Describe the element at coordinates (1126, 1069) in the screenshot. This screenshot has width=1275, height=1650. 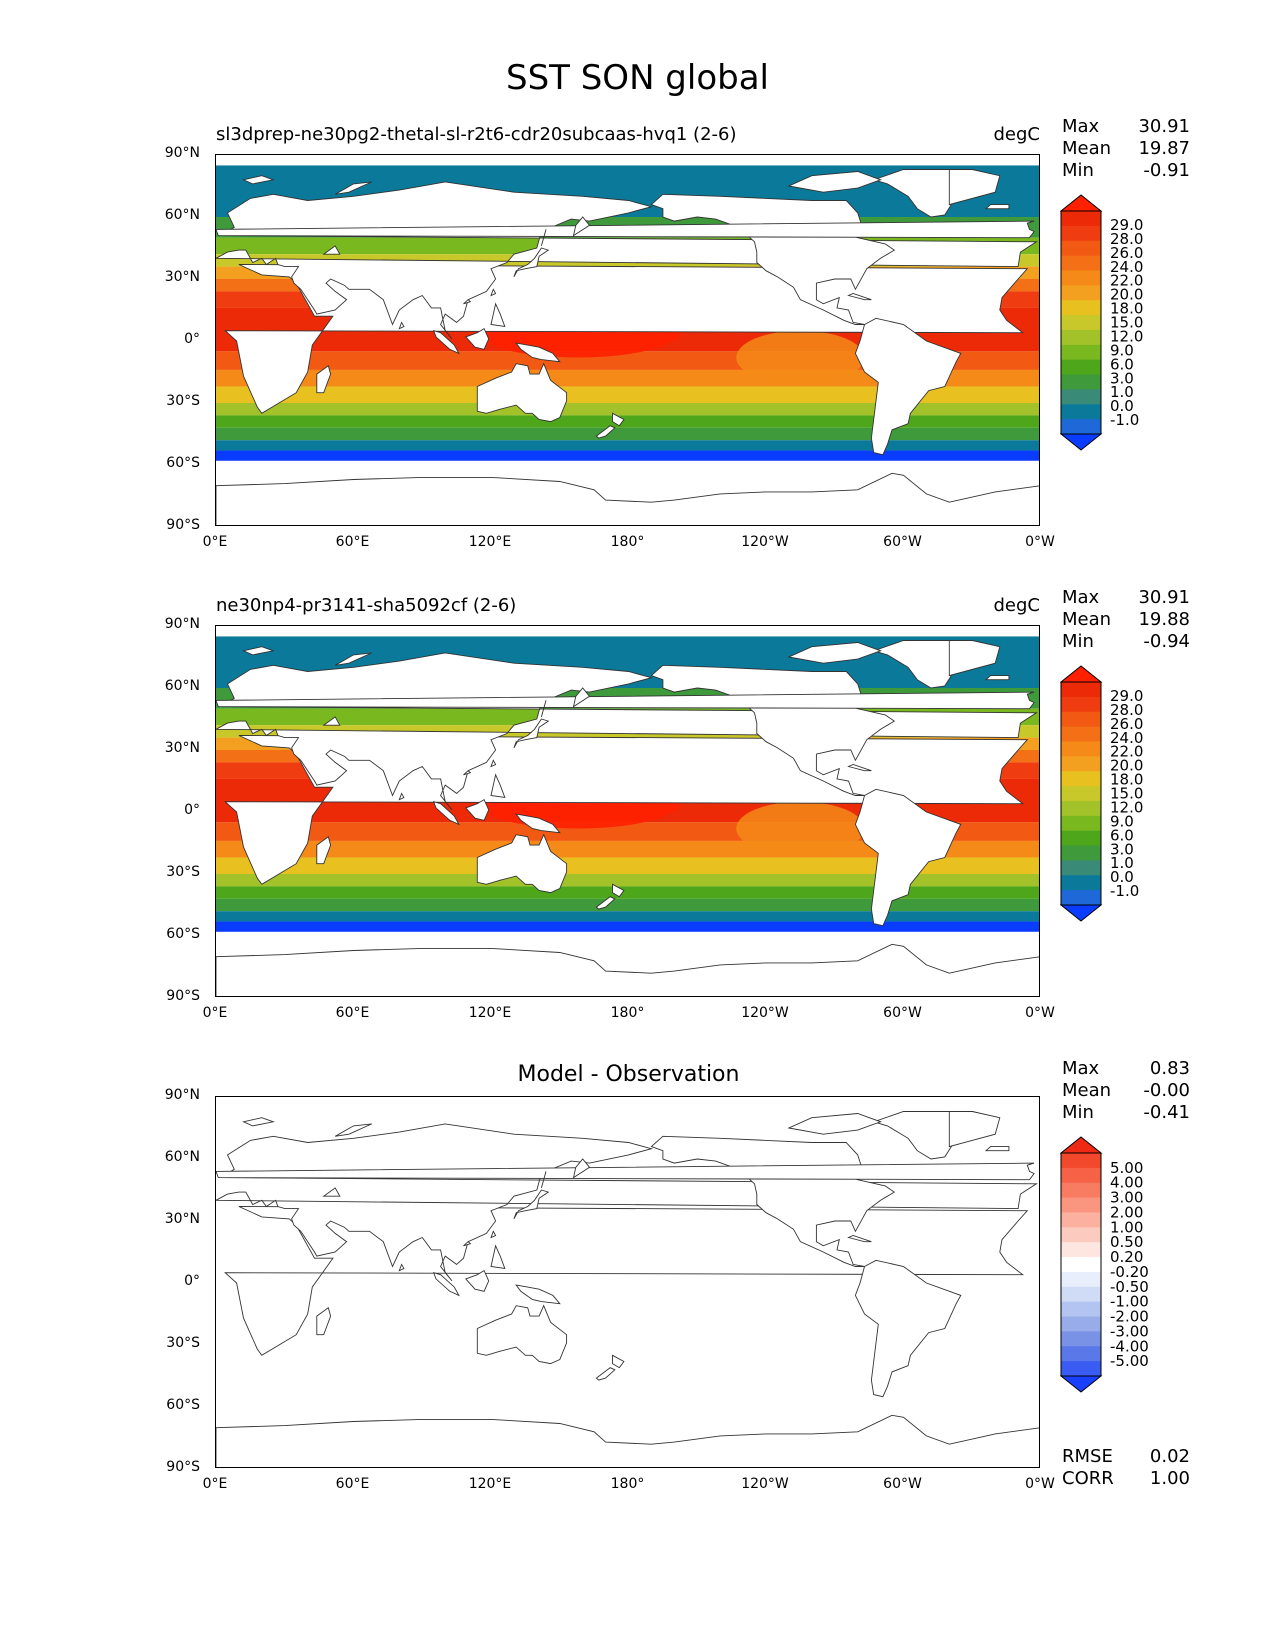
I see `stat-row: Max 0.83` at that location.